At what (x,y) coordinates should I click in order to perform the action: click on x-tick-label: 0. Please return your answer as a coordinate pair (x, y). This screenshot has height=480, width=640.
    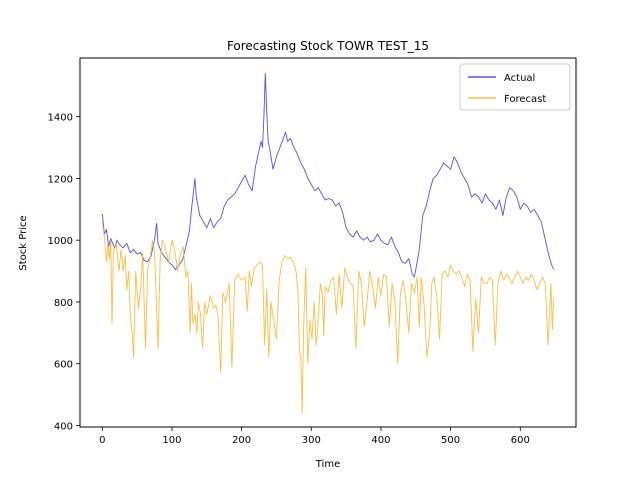
    Looking at the image, I should click on (102, 440).